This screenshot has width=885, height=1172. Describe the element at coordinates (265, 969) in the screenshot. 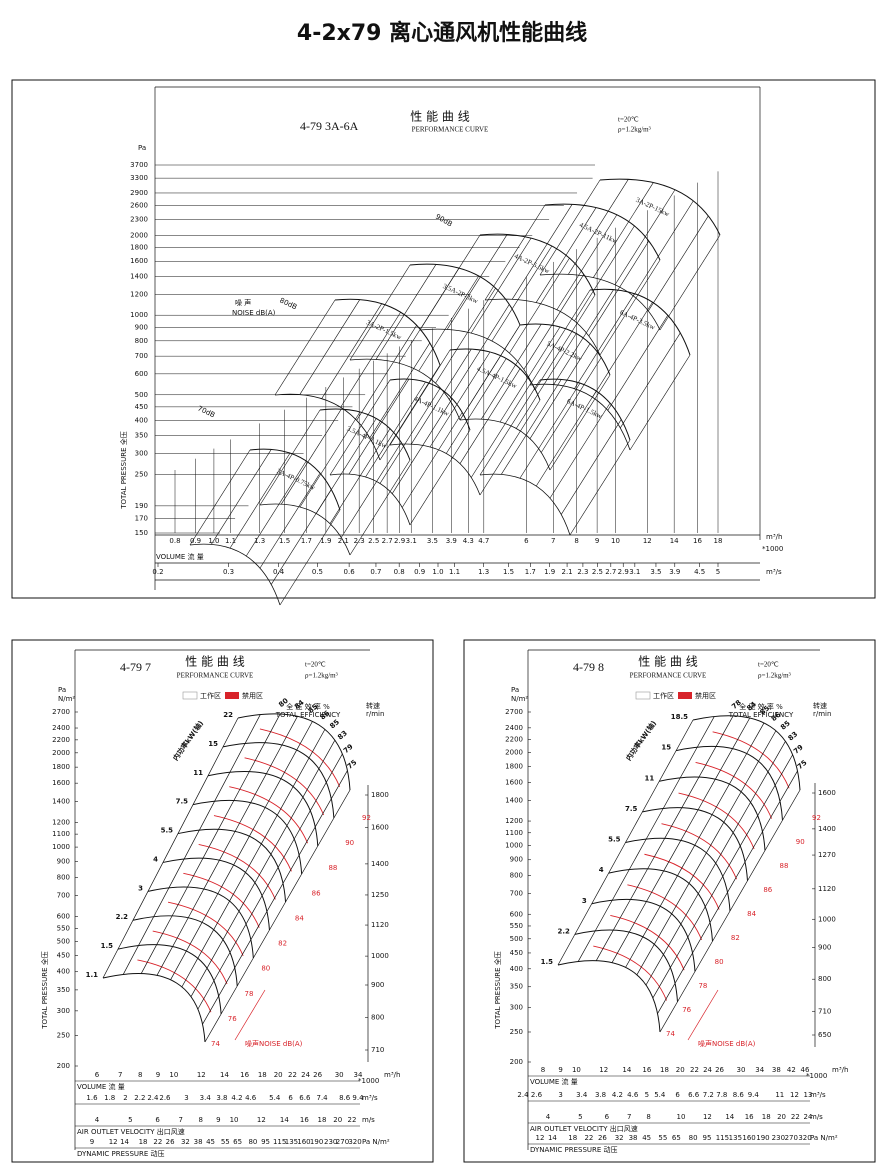

I see `noise-level: 80` at that location.